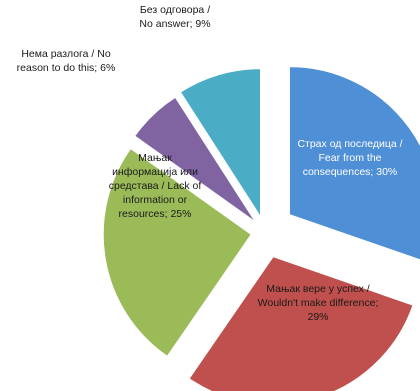 Image resolution: width=420 pixels, height=391 pixels. What do you see at coordinates (66, 54) in the screenshot?
I see `slice-label-line: Нема разлога / No` at bounding box center [66, 54].